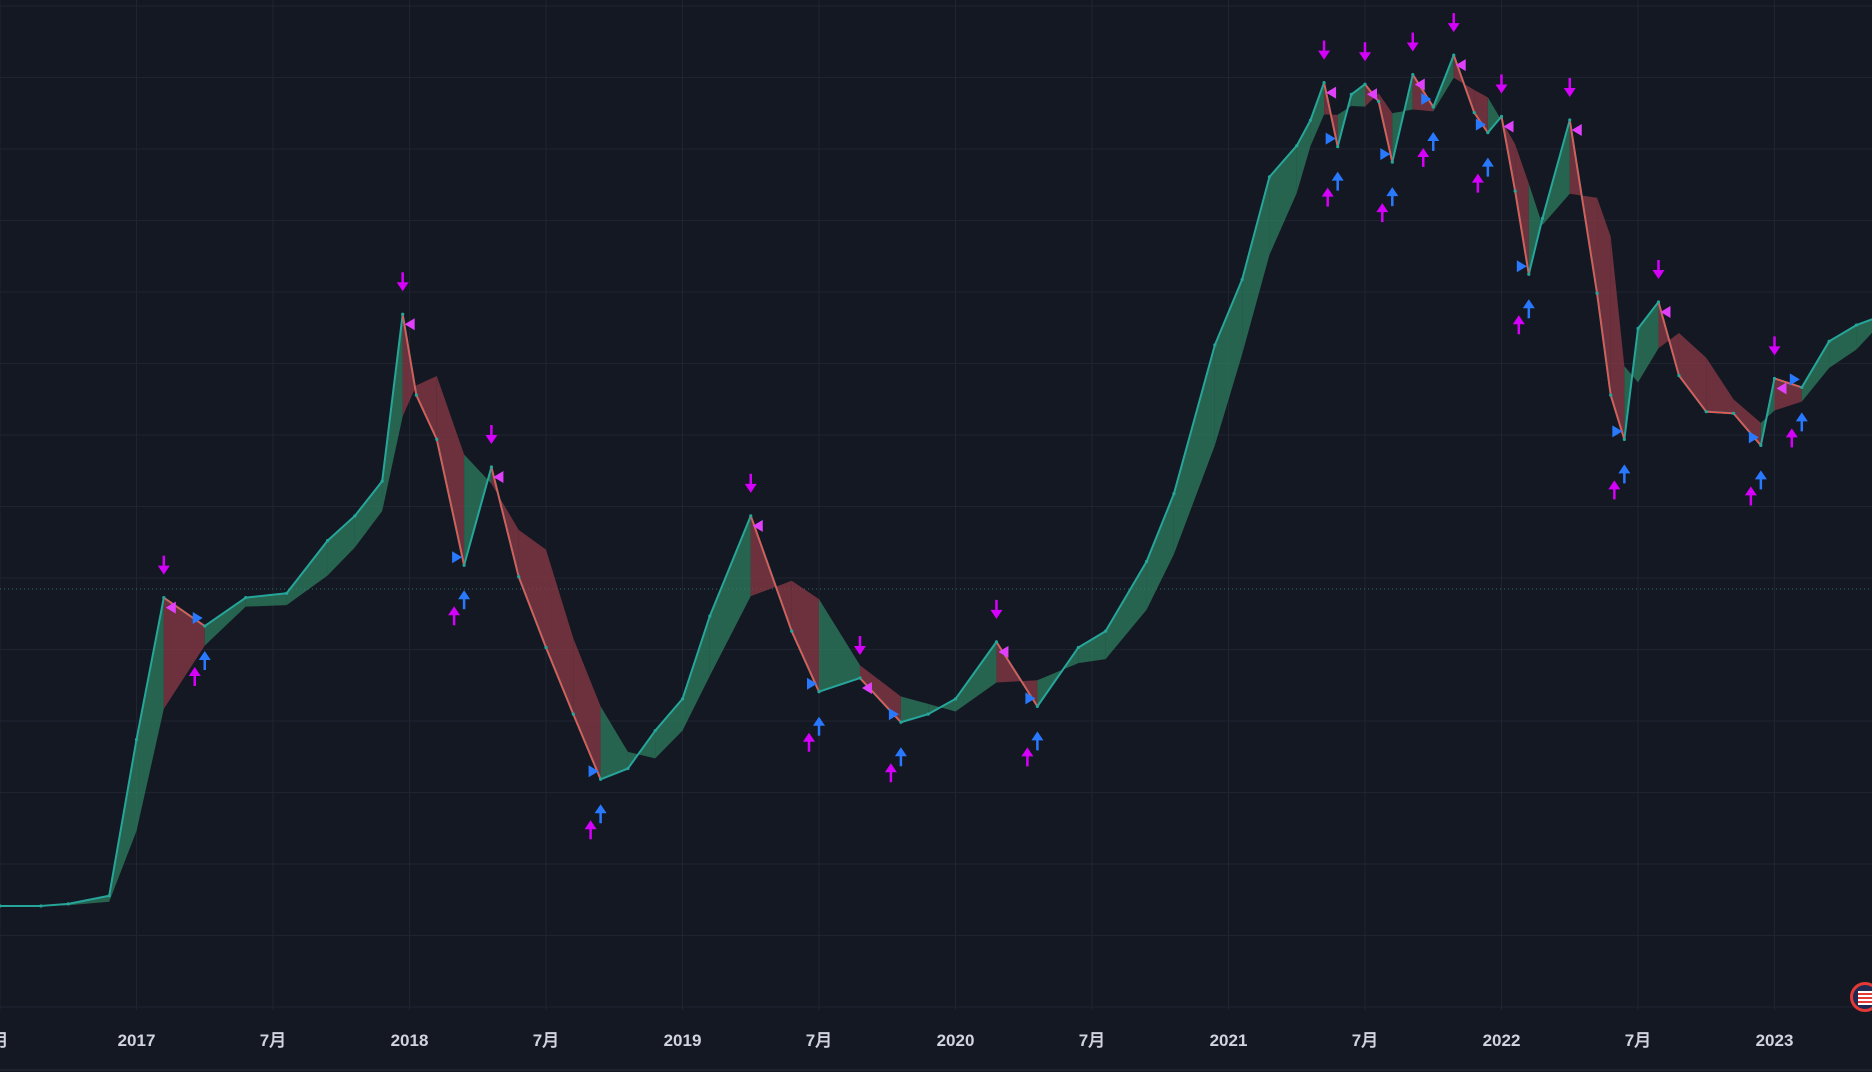  What do you see at coordinates (4, 1040) in the screenshot?
I see `x-tick-label: 月` at bounding box center [4, 1040].